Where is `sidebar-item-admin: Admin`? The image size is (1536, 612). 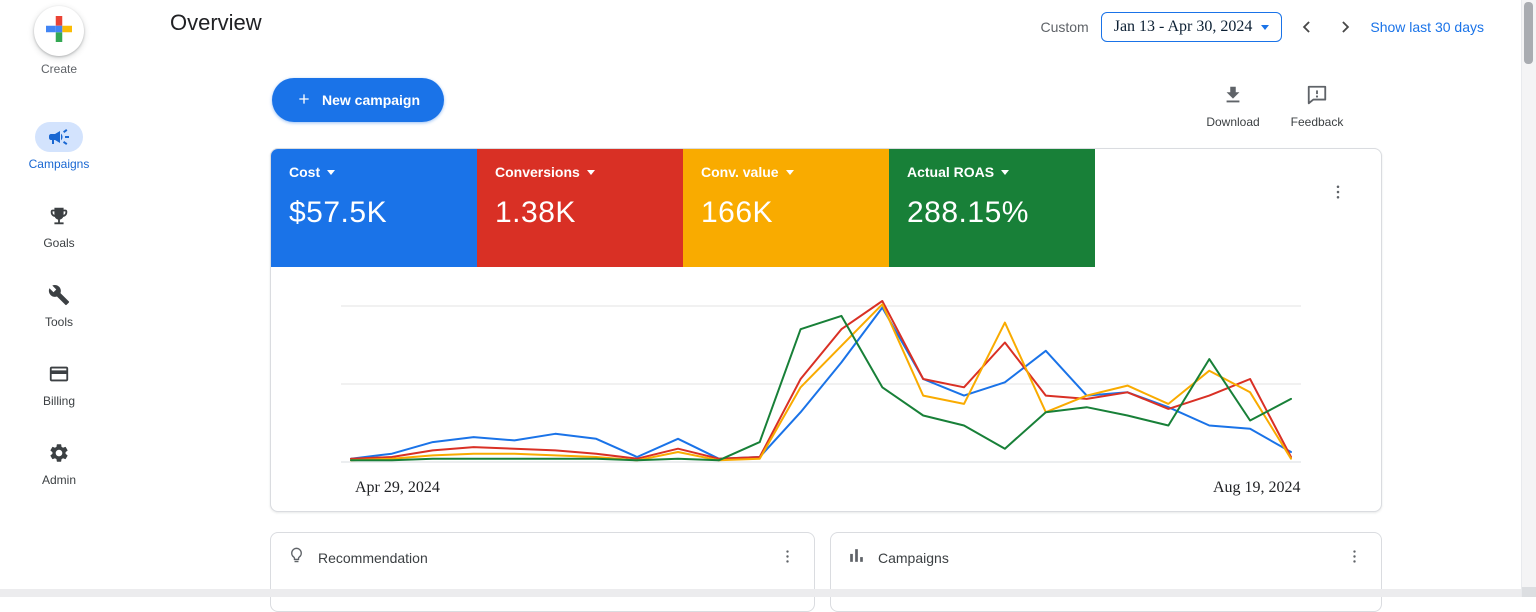 sidebar-item-admin: Admin is located at coordinates (59, 462).